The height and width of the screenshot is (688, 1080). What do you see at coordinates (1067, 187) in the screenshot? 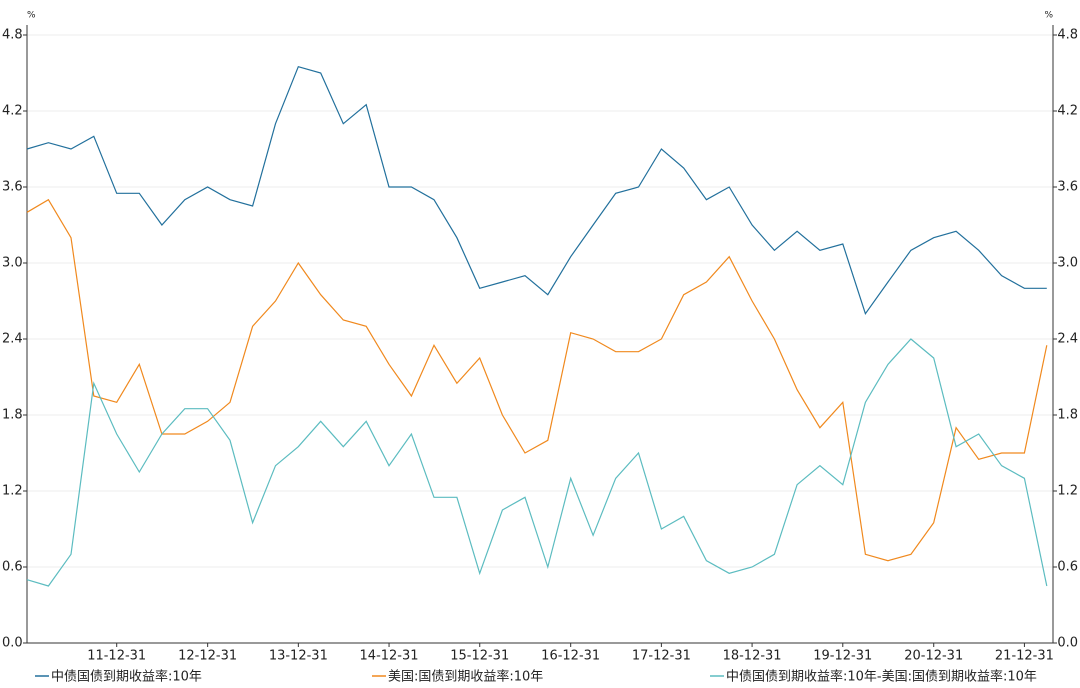
I see `y2-tick-label: 3.6` at bounding box center [1067, 187].